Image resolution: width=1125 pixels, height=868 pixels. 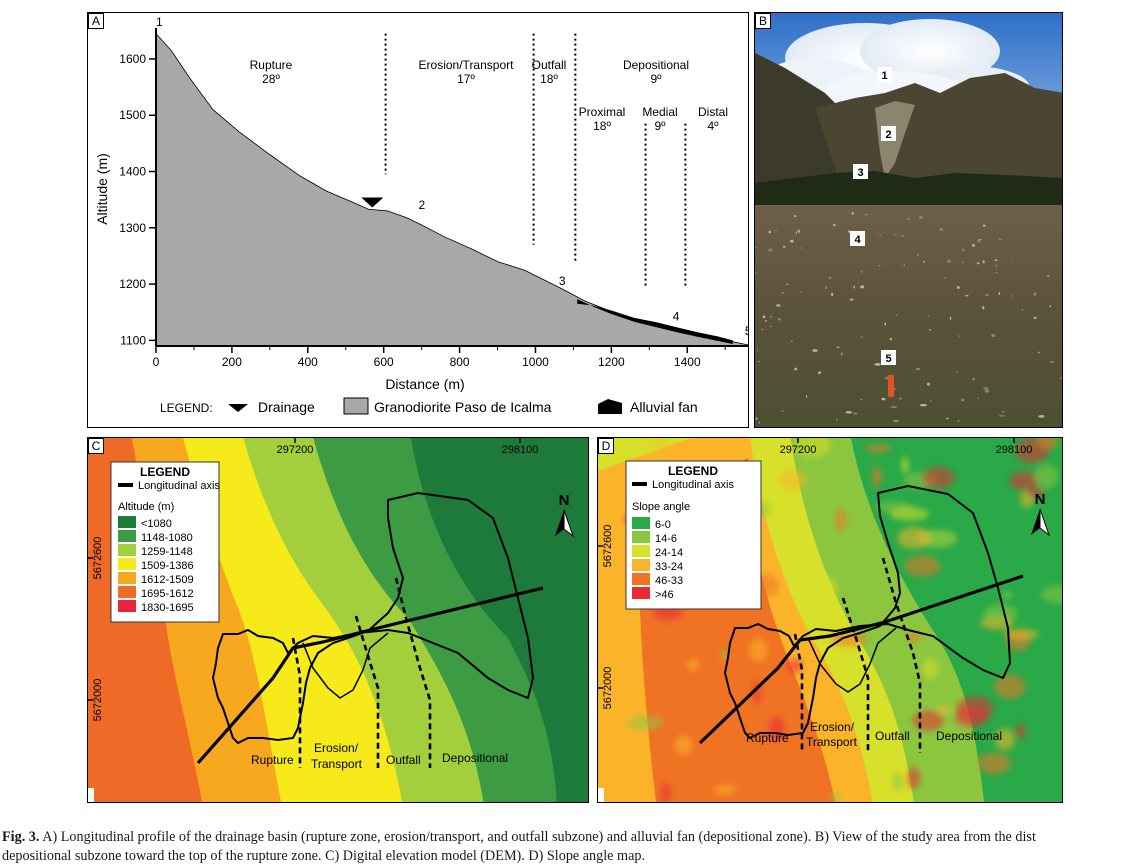 I want to click on mountain-center, so click(x=938, y=135).